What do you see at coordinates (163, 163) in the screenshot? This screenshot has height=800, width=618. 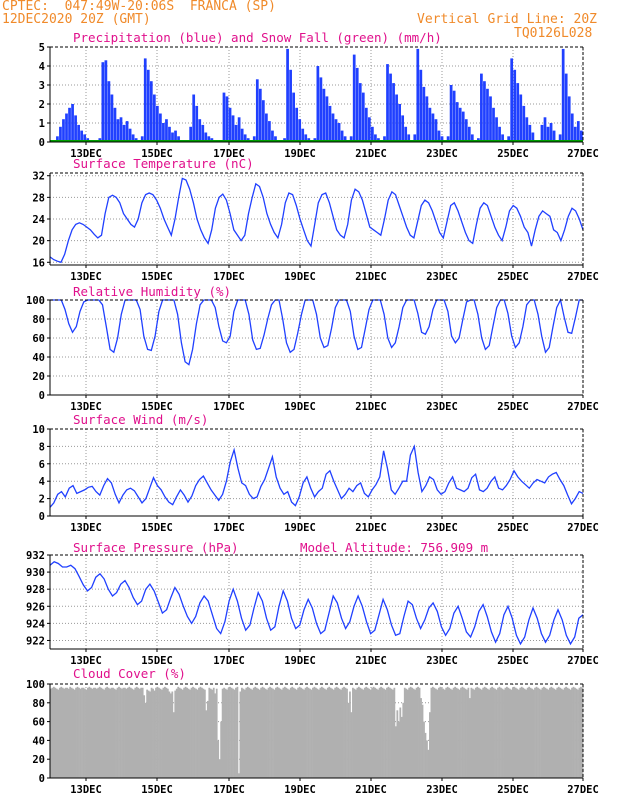 I see `panel-title: Surface Temperature (nC)` at bounding box center [163, 163].